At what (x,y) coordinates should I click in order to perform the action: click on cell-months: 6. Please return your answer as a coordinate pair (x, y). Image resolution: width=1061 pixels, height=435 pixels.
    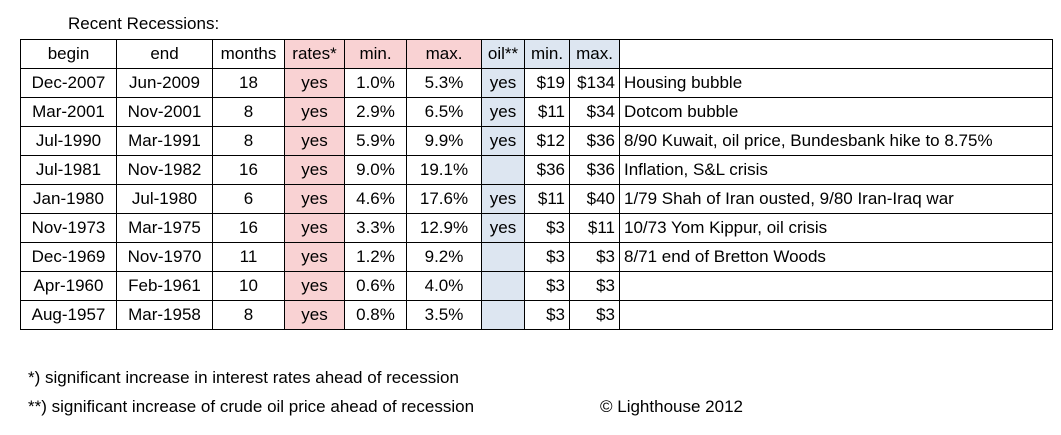
    Looking at the image, I should click on (248, 199).